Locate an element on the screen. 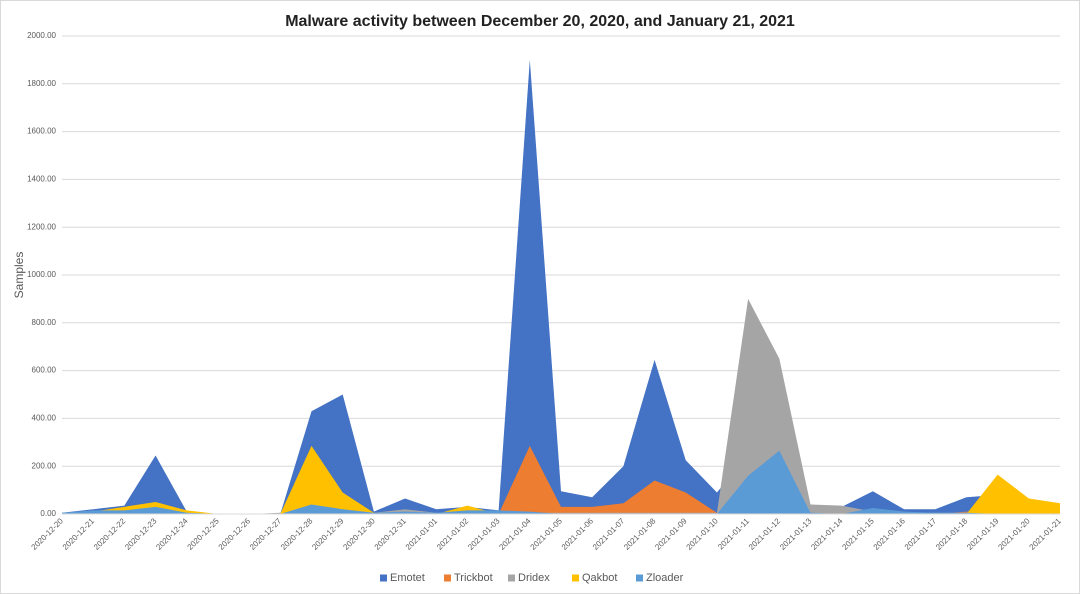 Image resolution: width=1080 pixels, height=594 pixels. legend-label: Dridex is located at coordinates (534, 578).